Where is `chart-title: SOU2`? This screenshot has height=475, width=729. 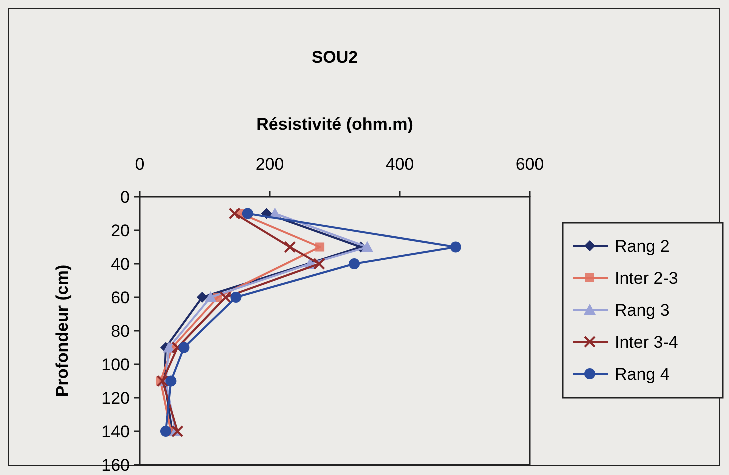
chart-title: SOU2 is located at coordinates (335, 57).